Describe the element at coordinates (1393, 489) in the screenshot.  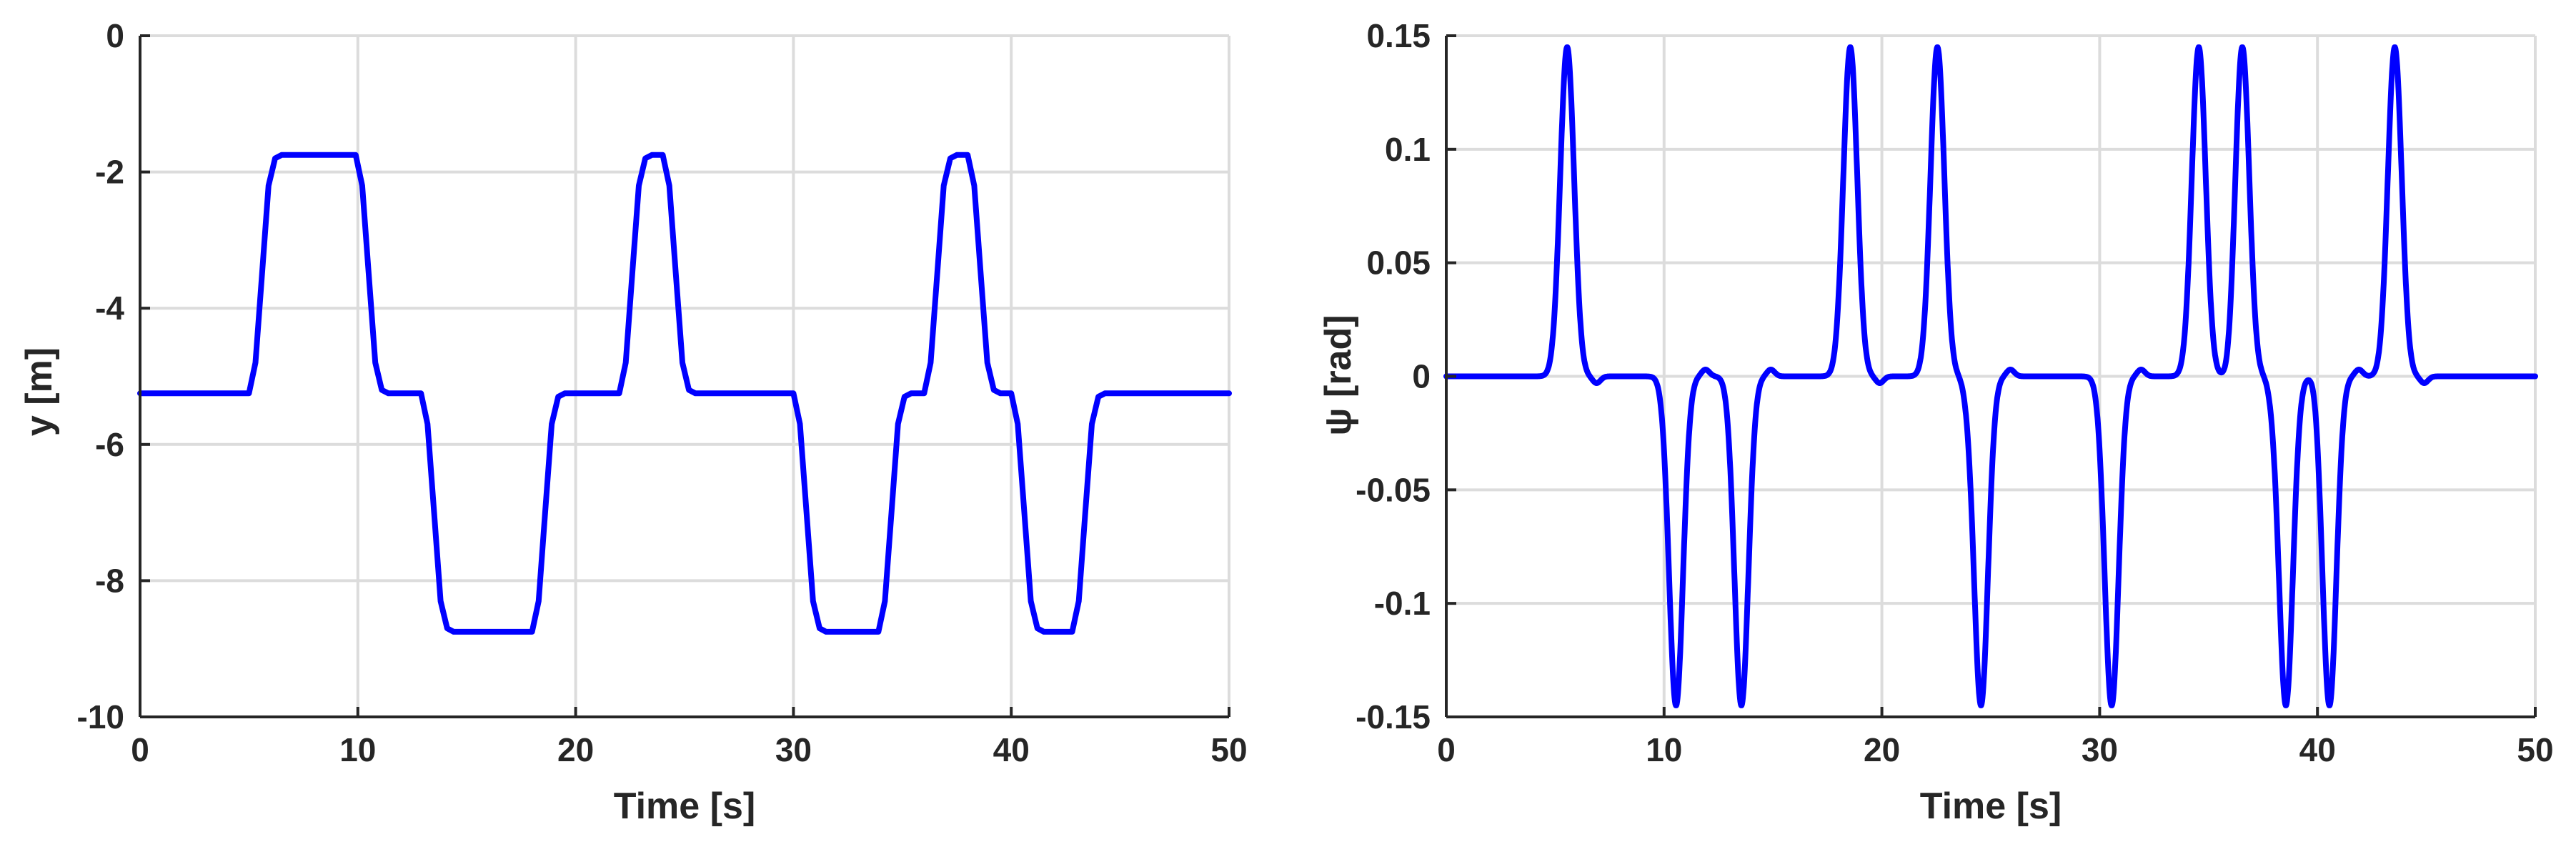
I see `y-tick-label: -0.05` at that location.